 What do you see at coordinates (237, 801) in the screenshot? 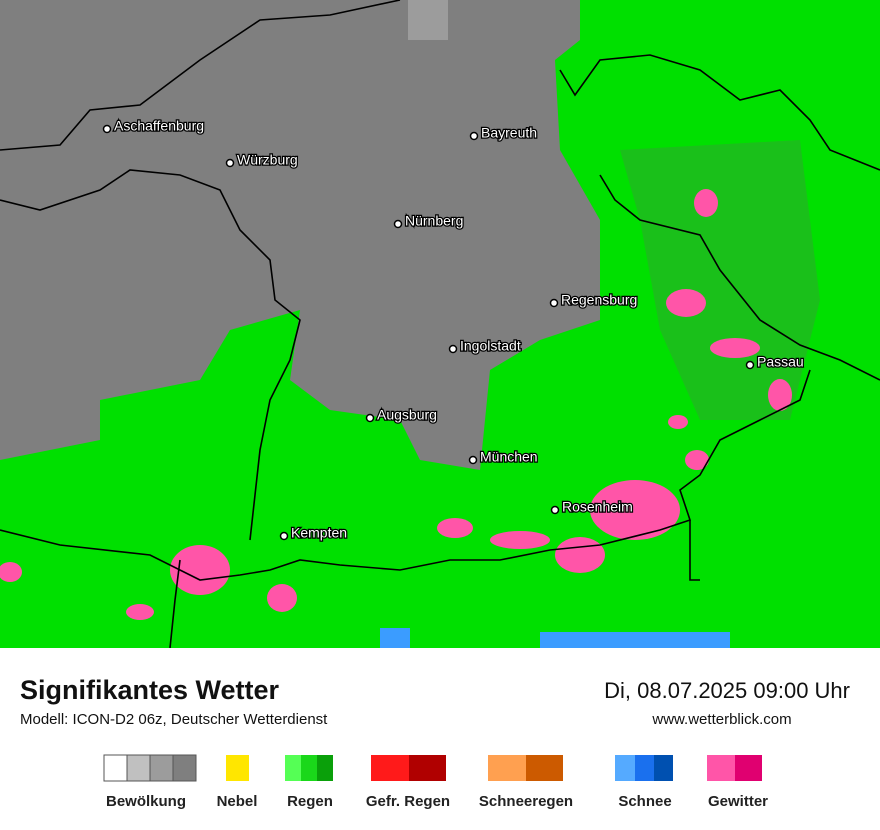
I see `legend-label: Nebel` at bounding box center [237, 801].